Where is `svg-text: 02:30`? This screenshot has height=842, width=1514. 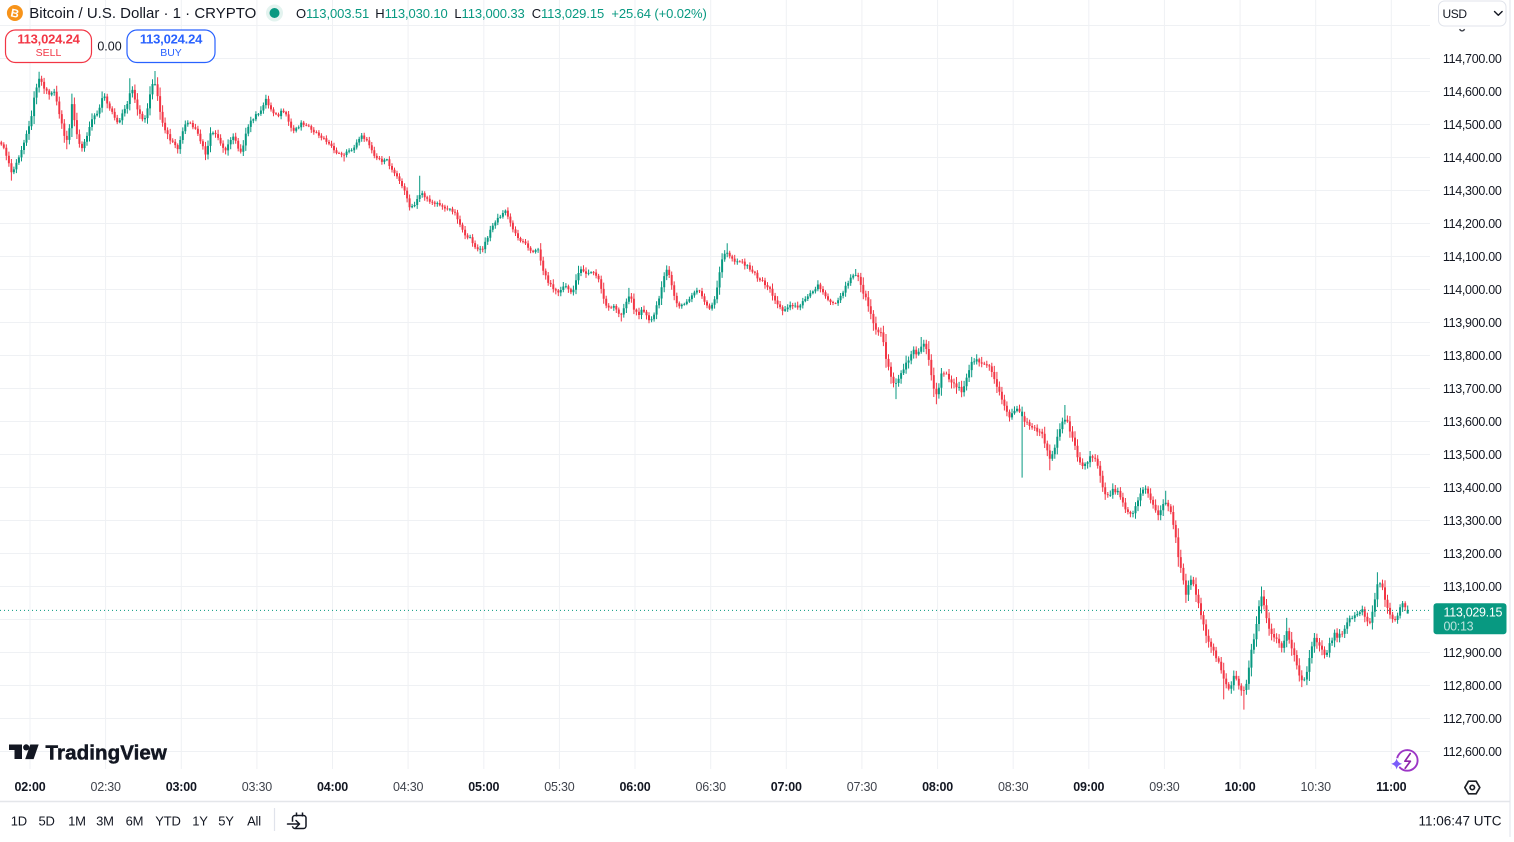
svg-text: 02:30 is located at coordinates (105, 787).